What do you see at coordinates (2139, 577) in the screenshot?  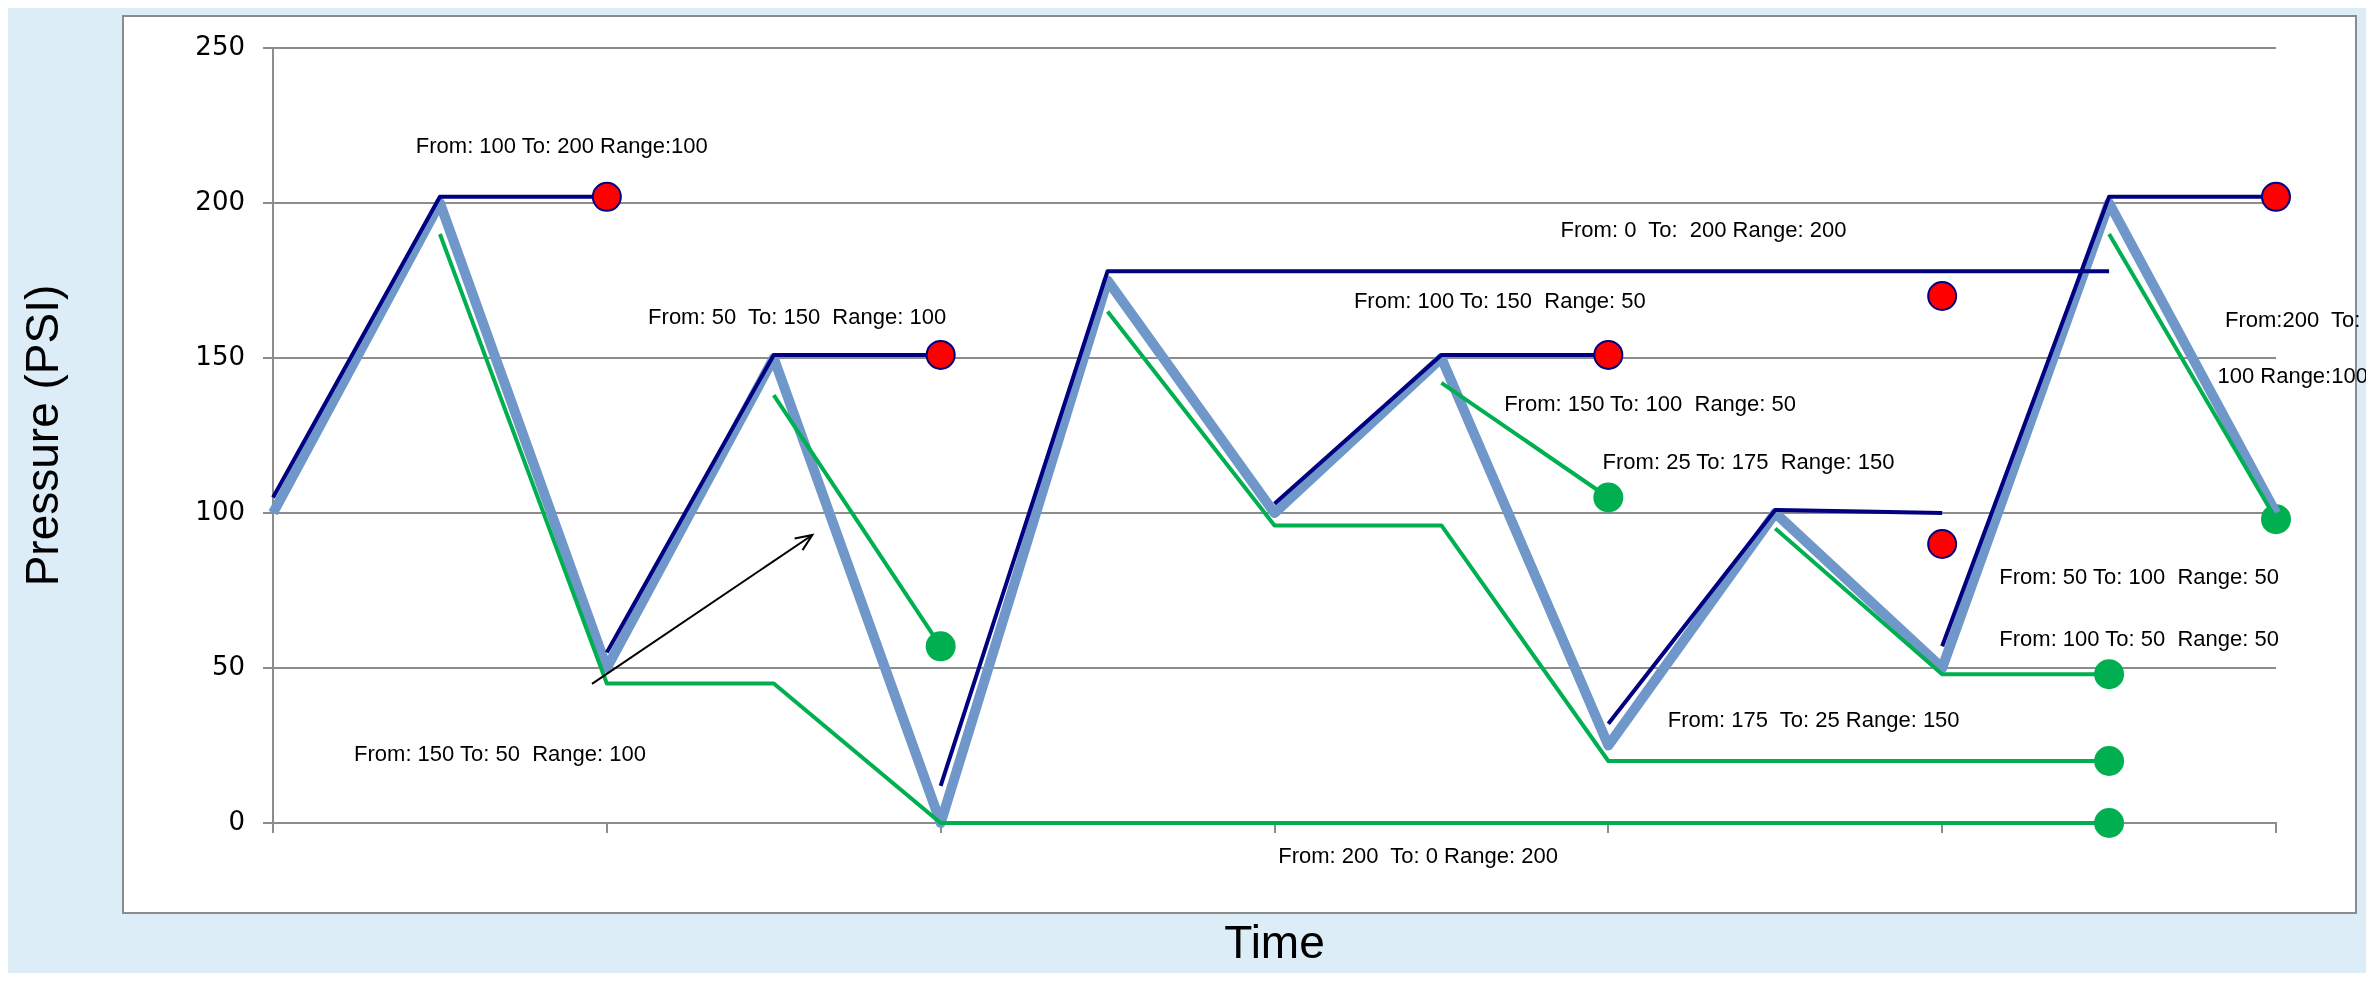 I see `annotation: From: 50 To: 100 Range: 50` at bounding box center [2139, 577].